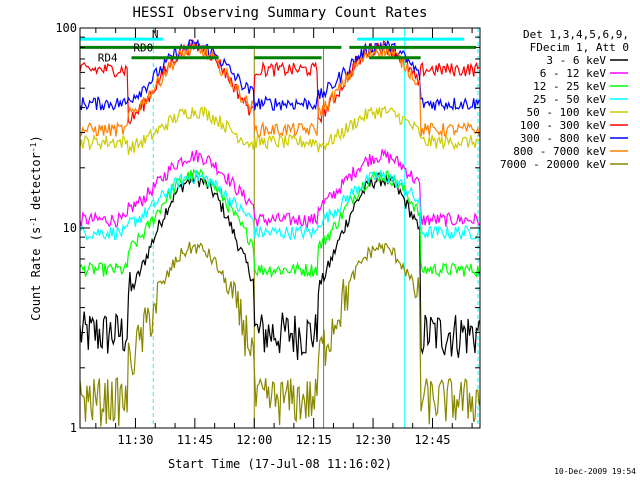 This screenshot has height=480, width=640. Describe the element at coordinates (73, 428) in the screenshot. I see `y-tick-label: 1` at that location.